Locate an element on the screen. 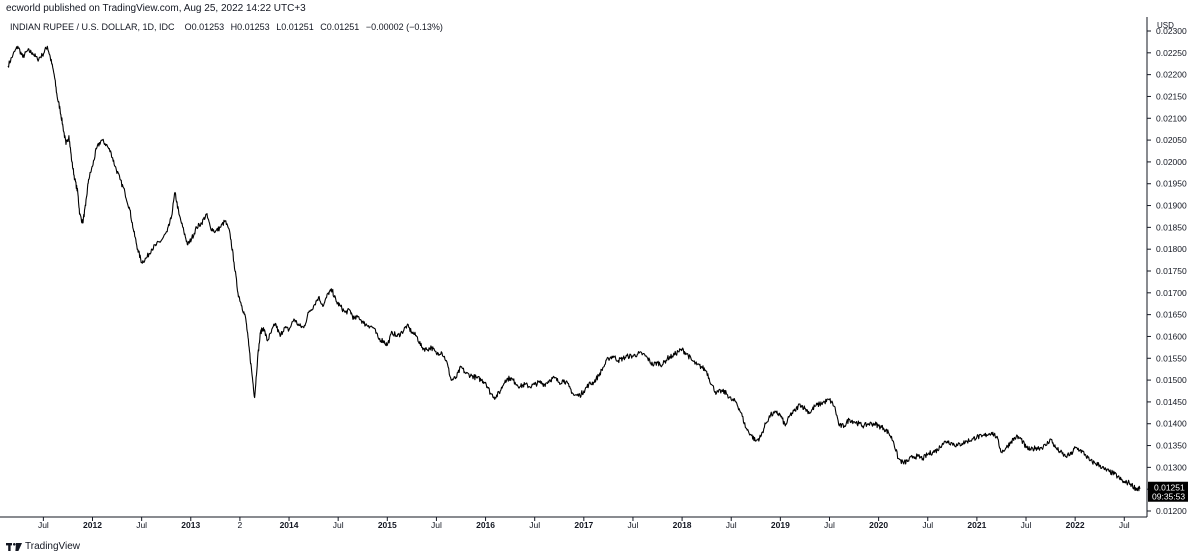 The width and height of the screenshot is (1200, 558). y-tick-label: 0.01650 is located at coordinates (1171, 315).